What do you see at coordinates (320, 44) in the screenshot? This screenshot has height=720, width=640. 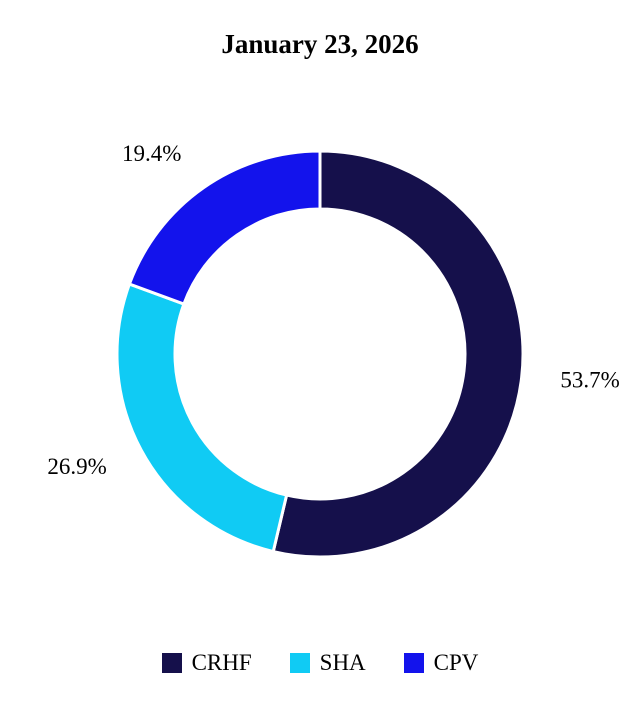 I see `chart-title: January 23, 2026` at bounding box center [320, 44].